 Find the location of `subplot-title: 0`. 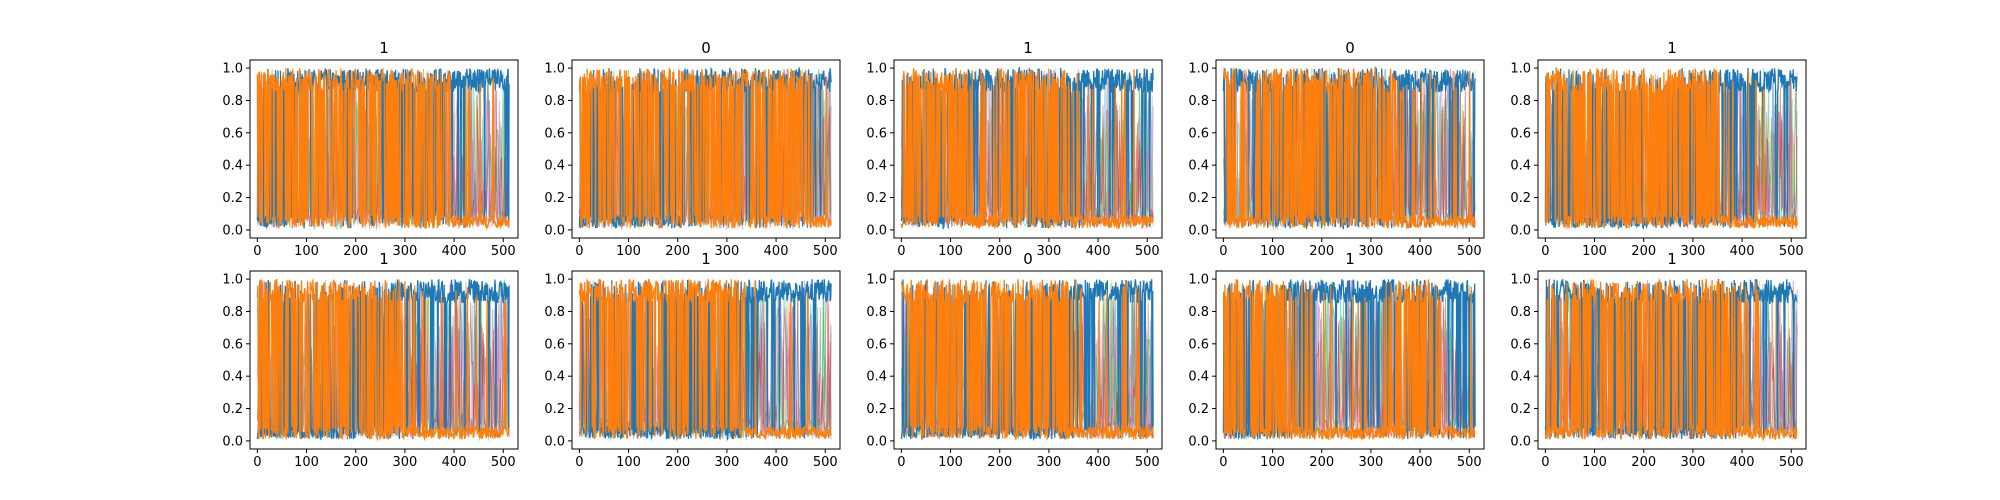

subplot-title: 0 is located at coordinates (1350, 48).